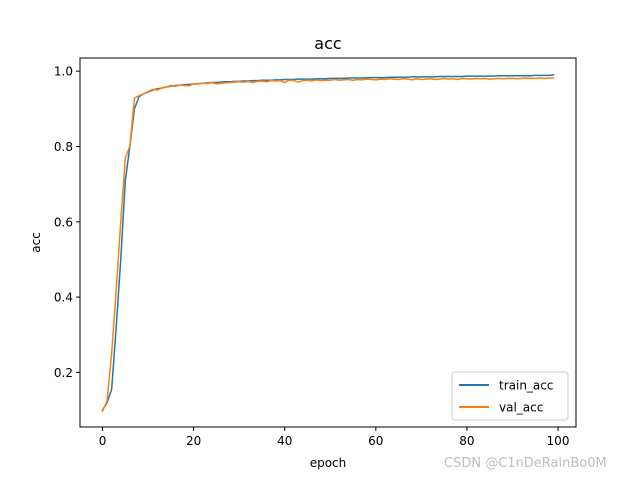 Image resolution: width=640 pixels, height=480 pixels. I want to click on chart-title: acc, so click(327, 43).